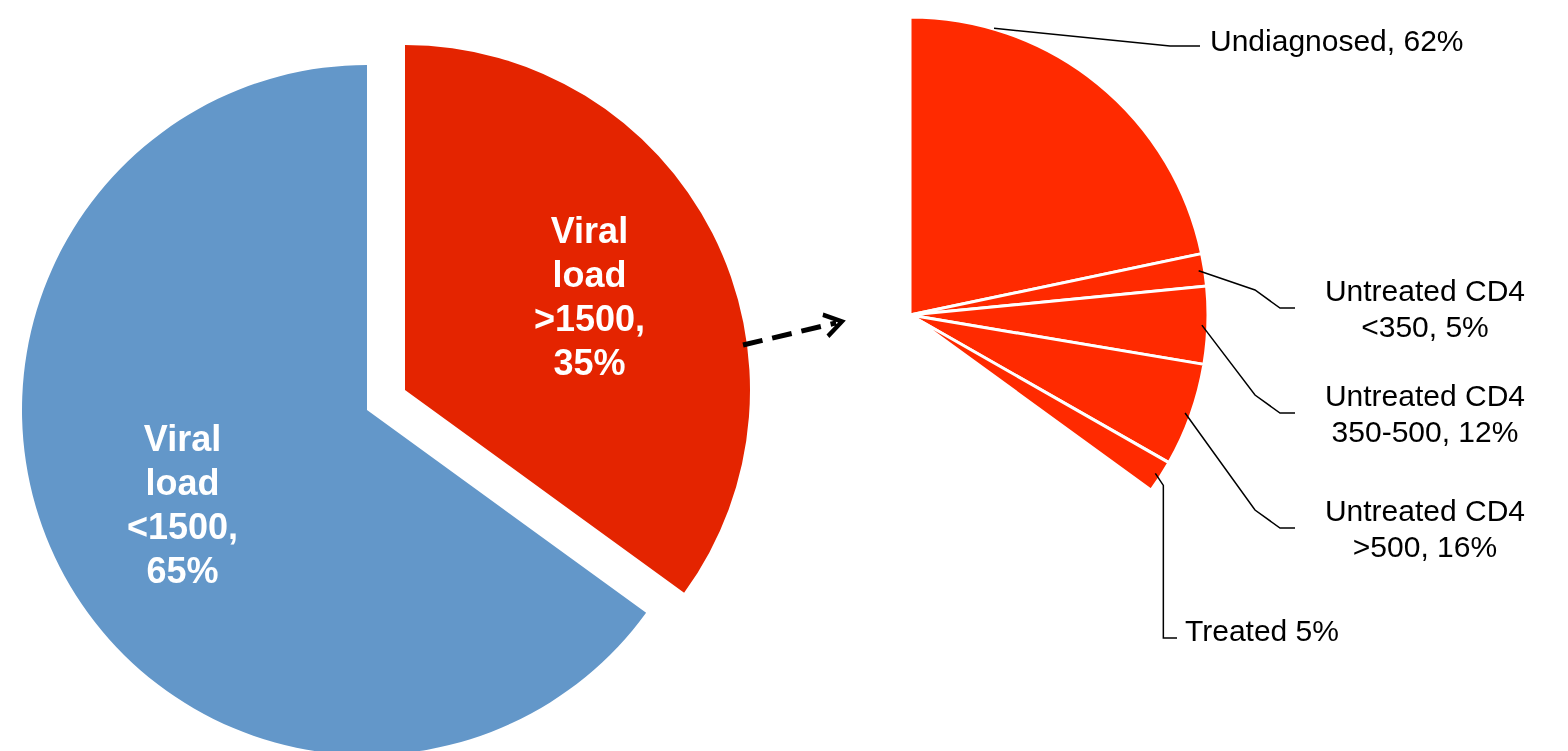 The width and height of the screenshot is (1568, 751). What do you see at coordinates (1337, 40) in the screenshot?
I see `slice-label: Undiagnosed, 62%` at bounding box center [1337, 40].